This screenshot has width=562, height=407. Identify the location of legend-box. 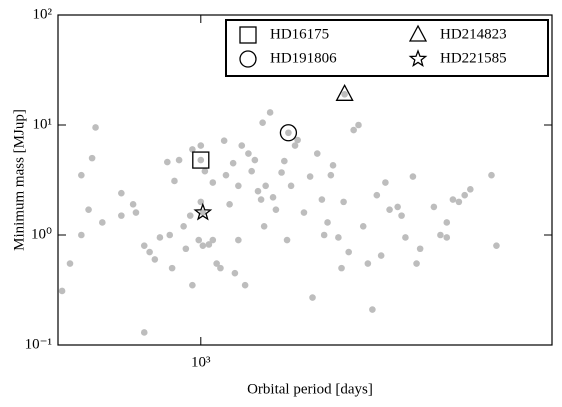
(387, 48).